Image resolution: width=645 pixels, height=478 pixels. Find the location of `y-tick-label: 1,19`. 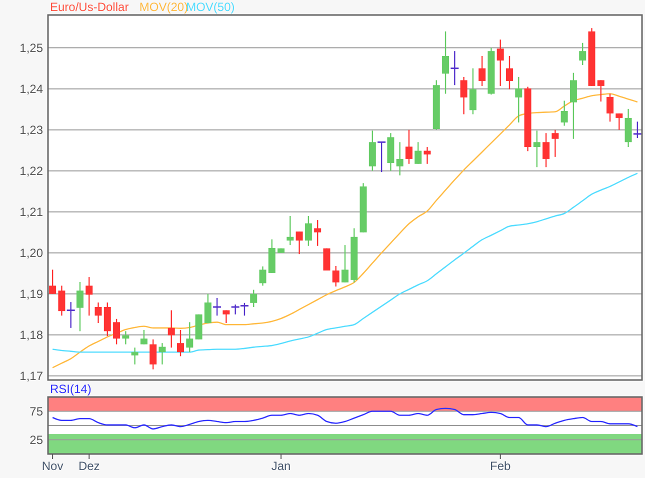

y-tick-label: 1,19 is located at coordinates (32, 294).